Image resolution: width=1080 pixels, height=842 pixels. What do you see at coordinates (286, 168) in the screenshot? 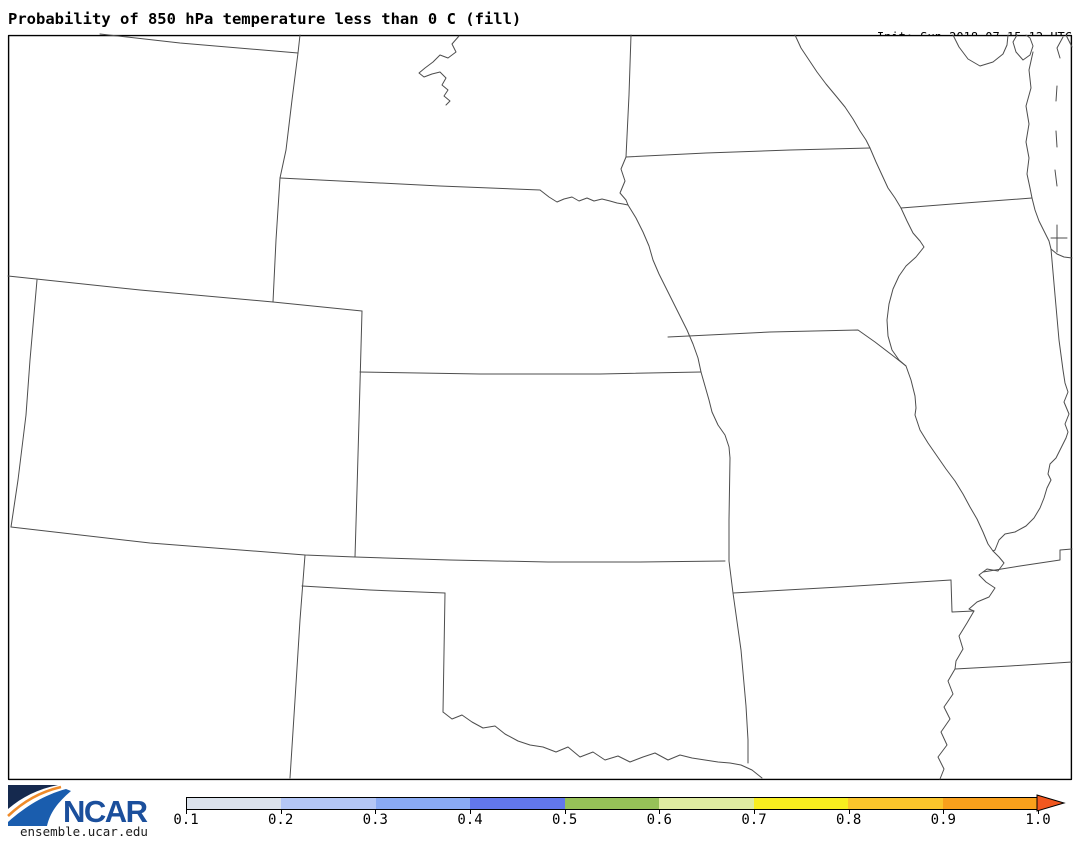
I see `montana-dakotas-wyoming-east-border` at bounding box center [286, 168].